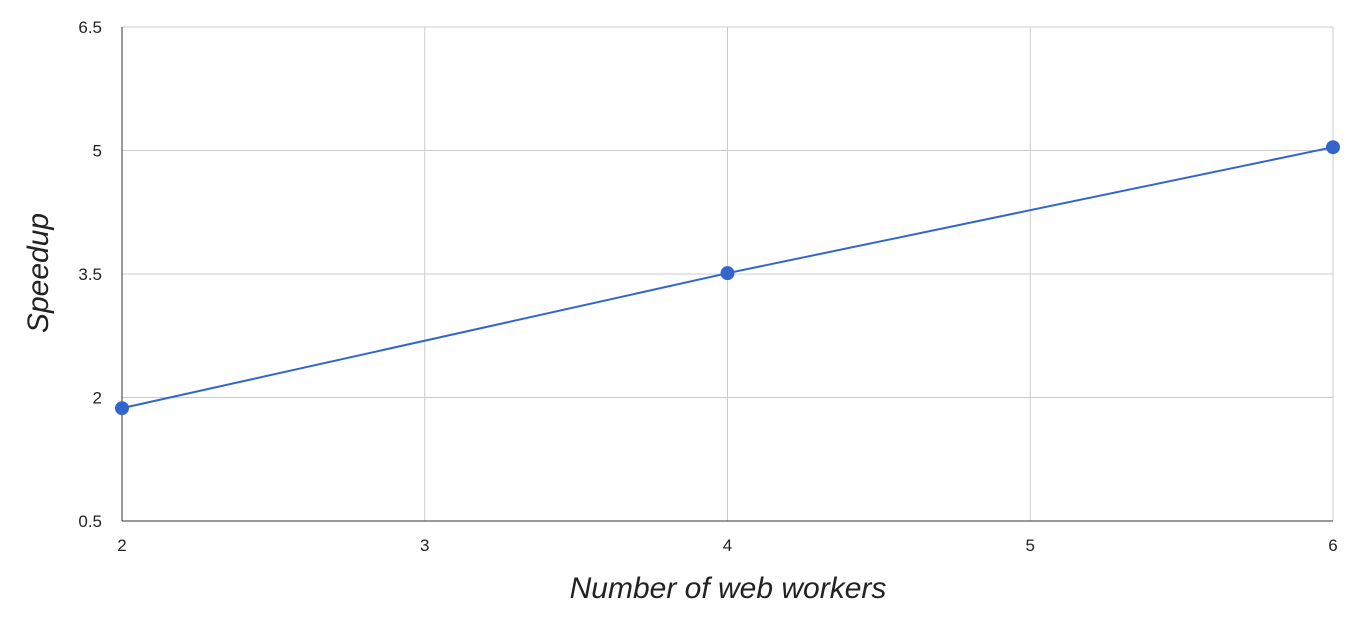  What do you see at coordinates (728, 588) in the screenshot?
I see `x-axis-title: Number of web workers` at bounding box center [728, 588].